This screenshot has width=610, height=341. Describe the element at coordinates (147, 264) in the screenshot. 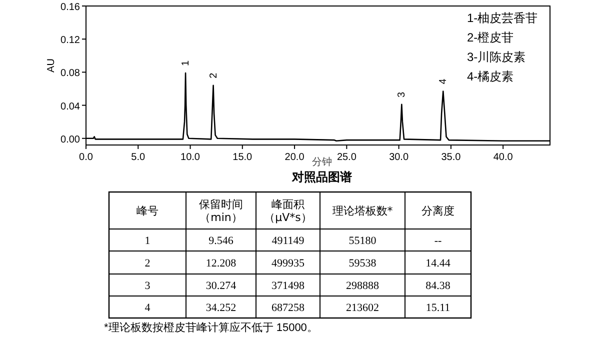

I see `text: 2` at that location.